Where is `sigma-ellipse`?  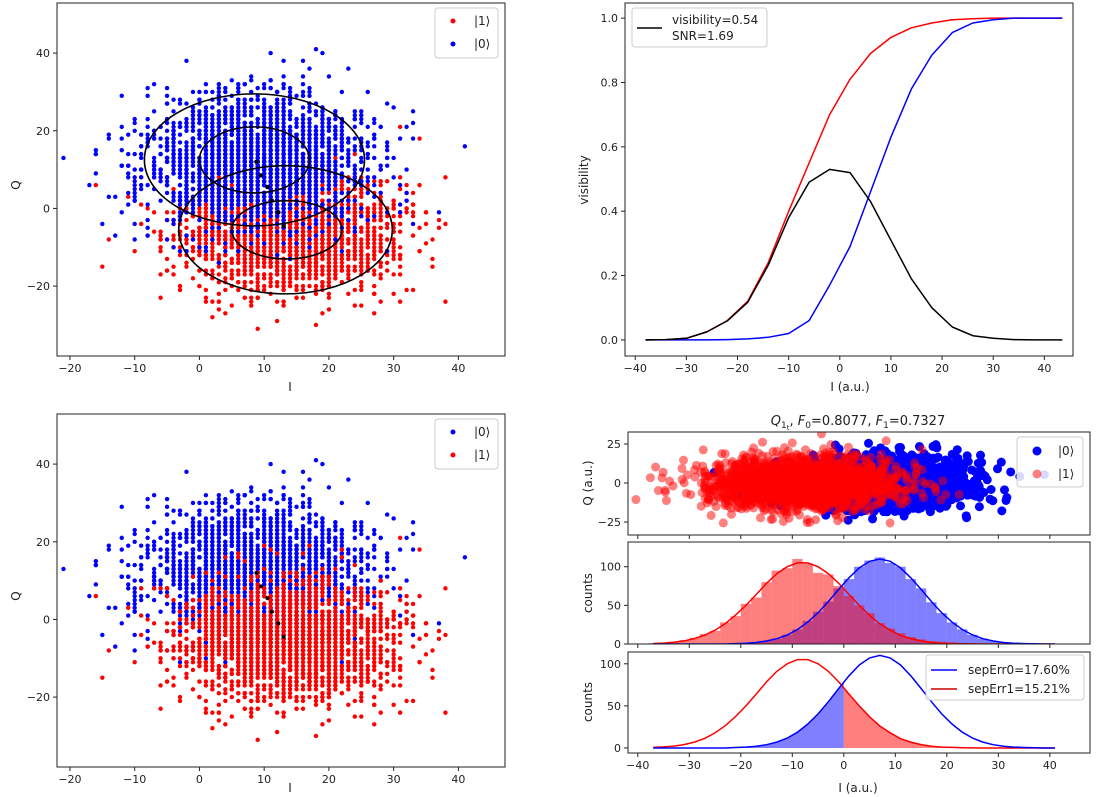 sigma-ellipse is located at coordinates (285, 229).